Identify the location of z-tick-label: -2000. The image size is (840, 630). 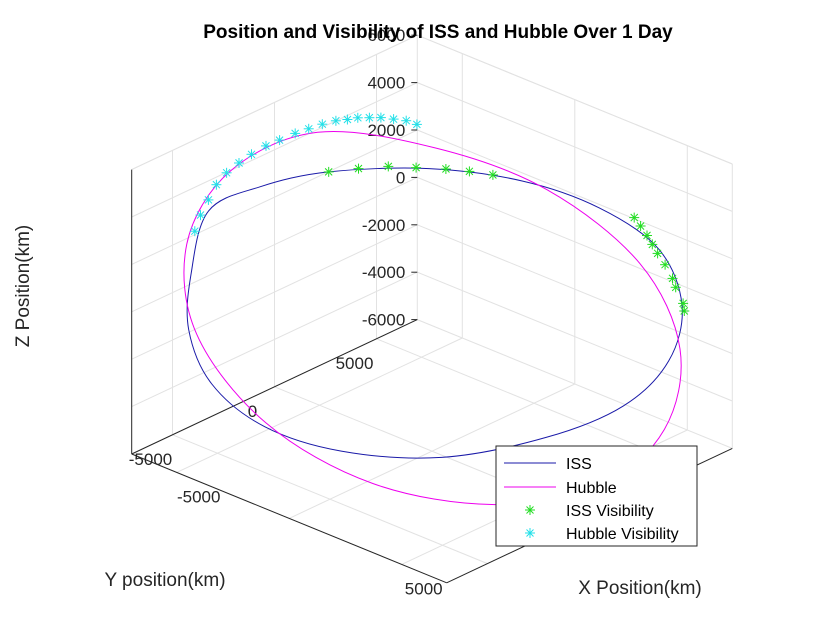
(383, 225).